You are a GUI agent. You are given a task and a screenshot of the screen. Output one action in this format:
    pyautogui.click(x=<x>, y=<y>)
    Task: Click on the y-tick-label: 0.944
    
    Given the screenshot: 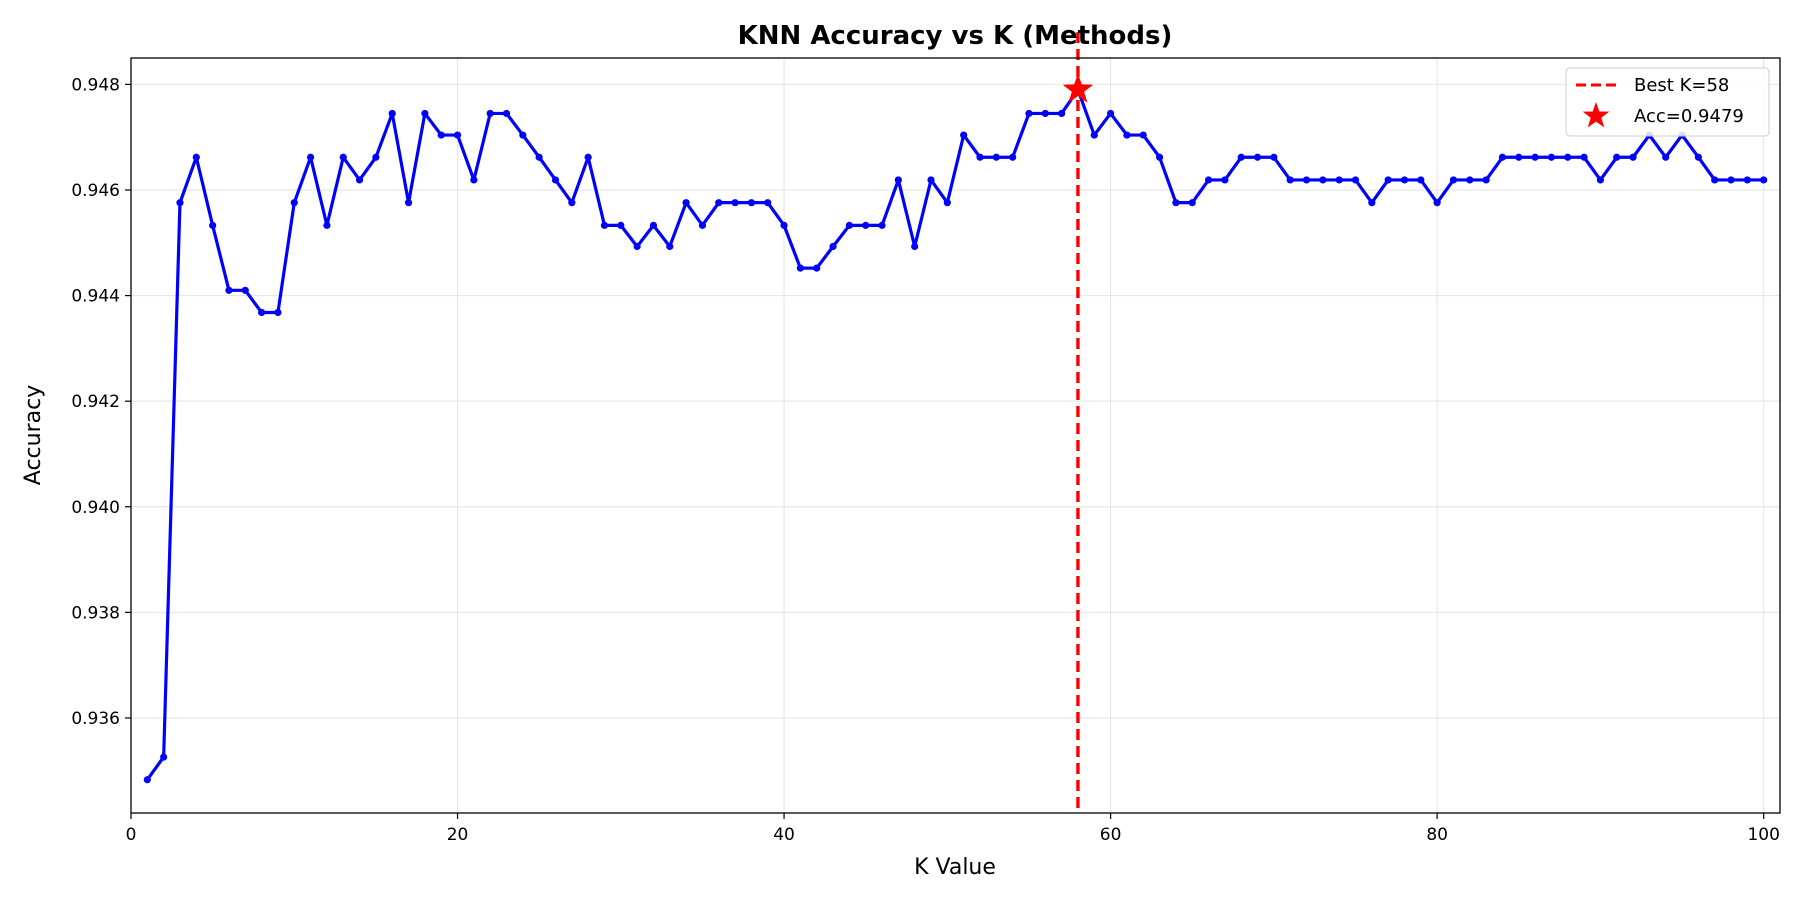 What is the action you would take?
    pyautogui.click(x=95, y=297)
    